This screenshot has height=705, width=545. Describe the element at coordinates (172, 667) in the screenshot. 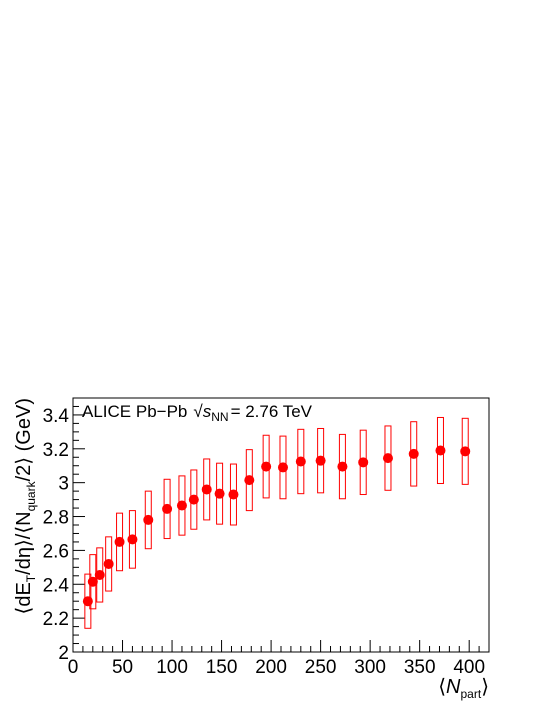

I see `x-tick-label: 100` at that location.